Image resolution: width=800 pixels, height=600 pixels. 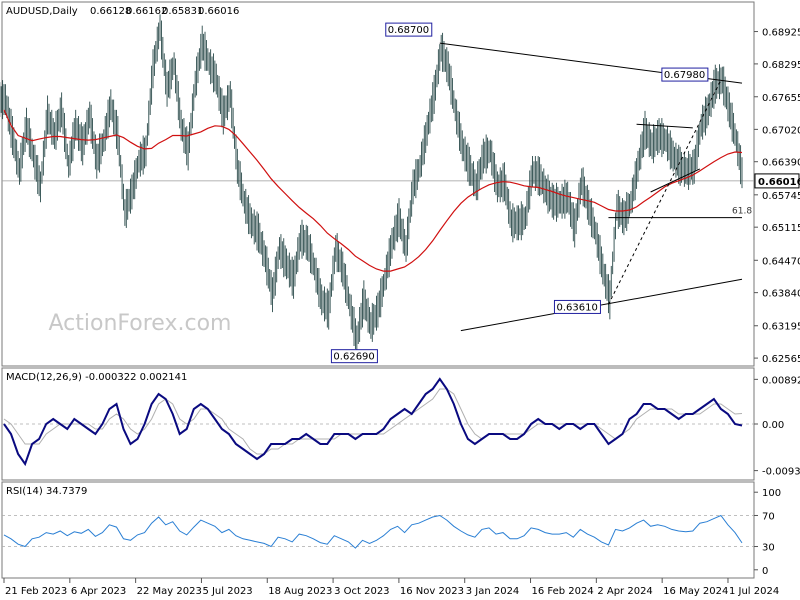 I want to click on rsi-tick-label: 70, so click(x=768, y=516).